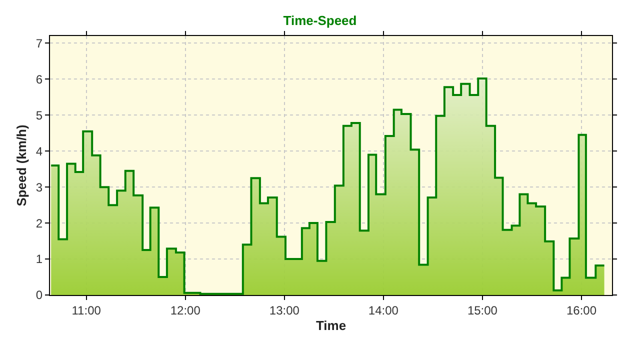  Describe the element at coordinates (185, 310) in the screenshot. I see `x-tick-label: 12:00` at that location.